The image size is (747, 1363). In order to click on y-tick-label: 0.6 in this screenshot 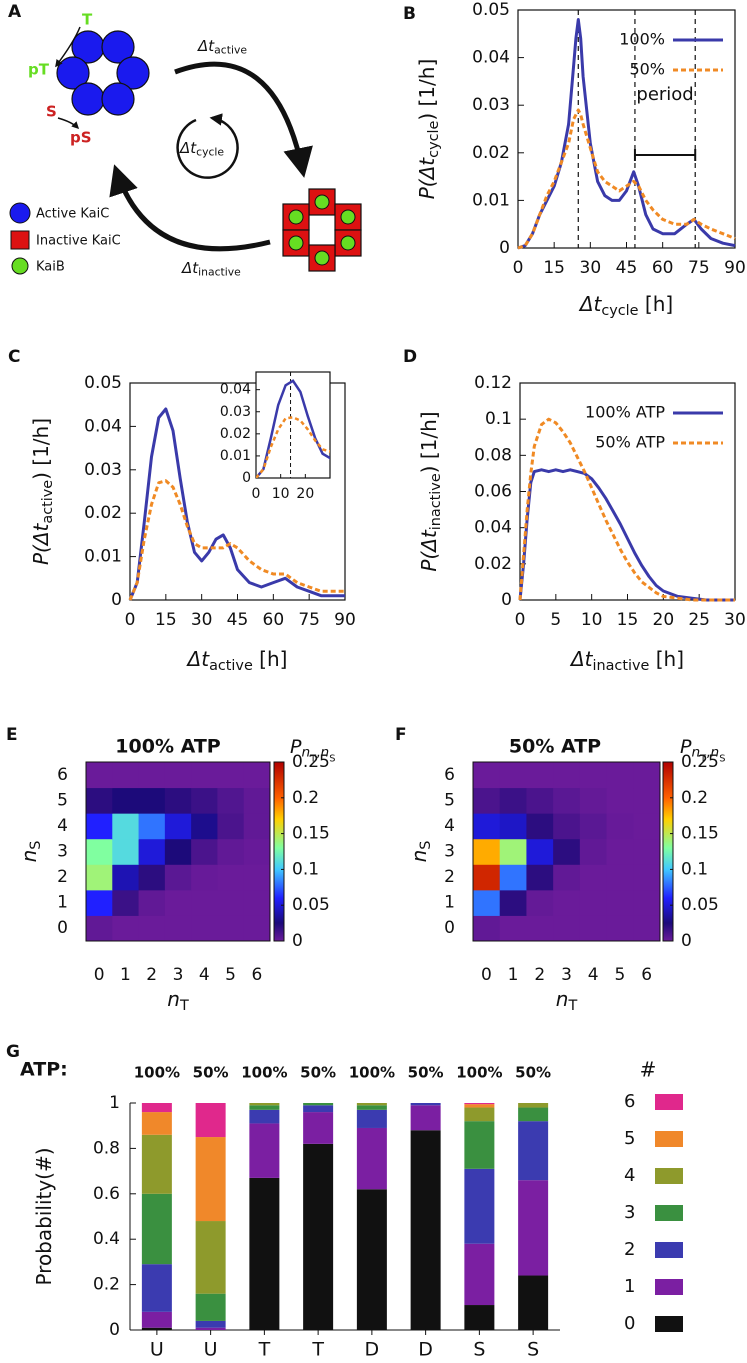, I will do `click(106, 1194)`.